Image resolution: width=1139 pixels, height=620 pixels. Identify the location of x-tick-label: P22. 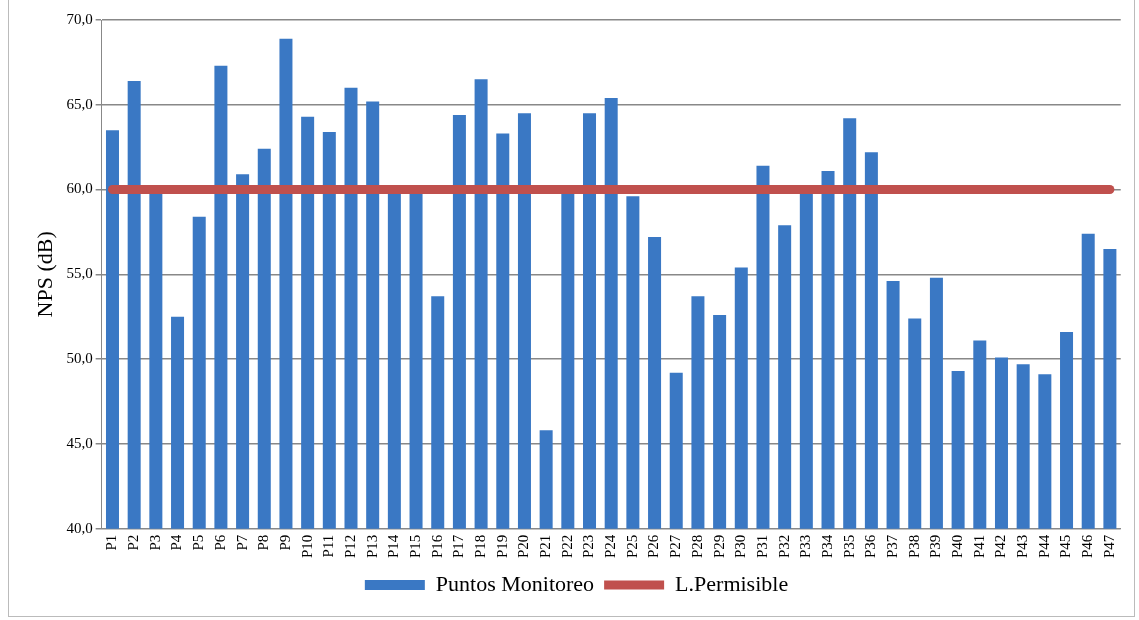
(566, 546).